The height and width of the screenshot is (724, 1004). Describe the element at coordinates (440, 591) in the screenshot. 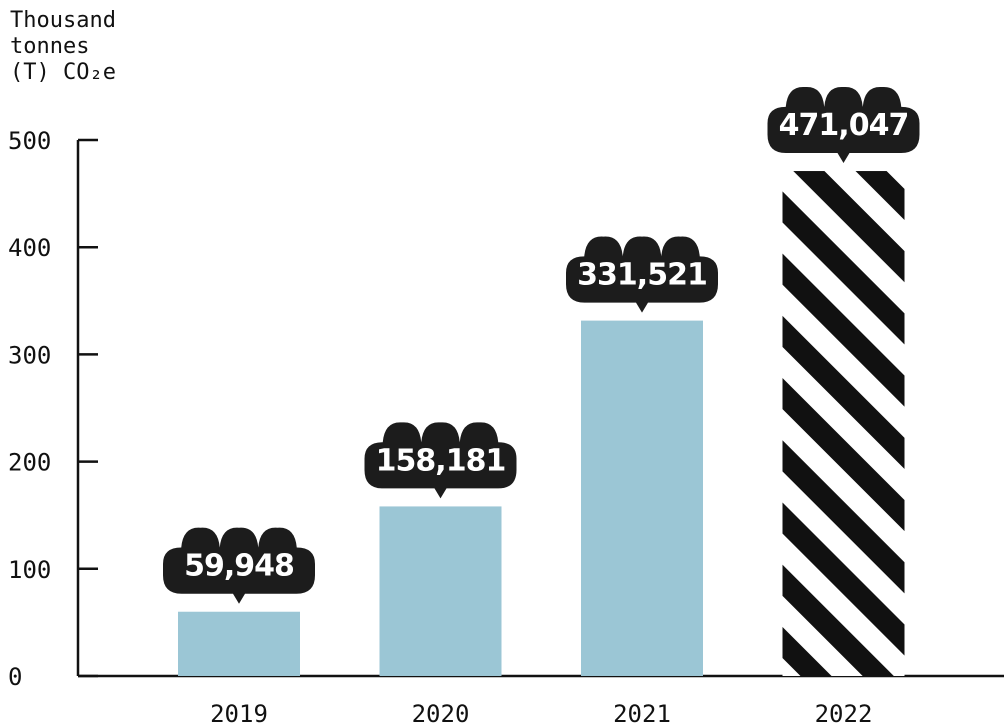

I see `bar-2020` at that location.